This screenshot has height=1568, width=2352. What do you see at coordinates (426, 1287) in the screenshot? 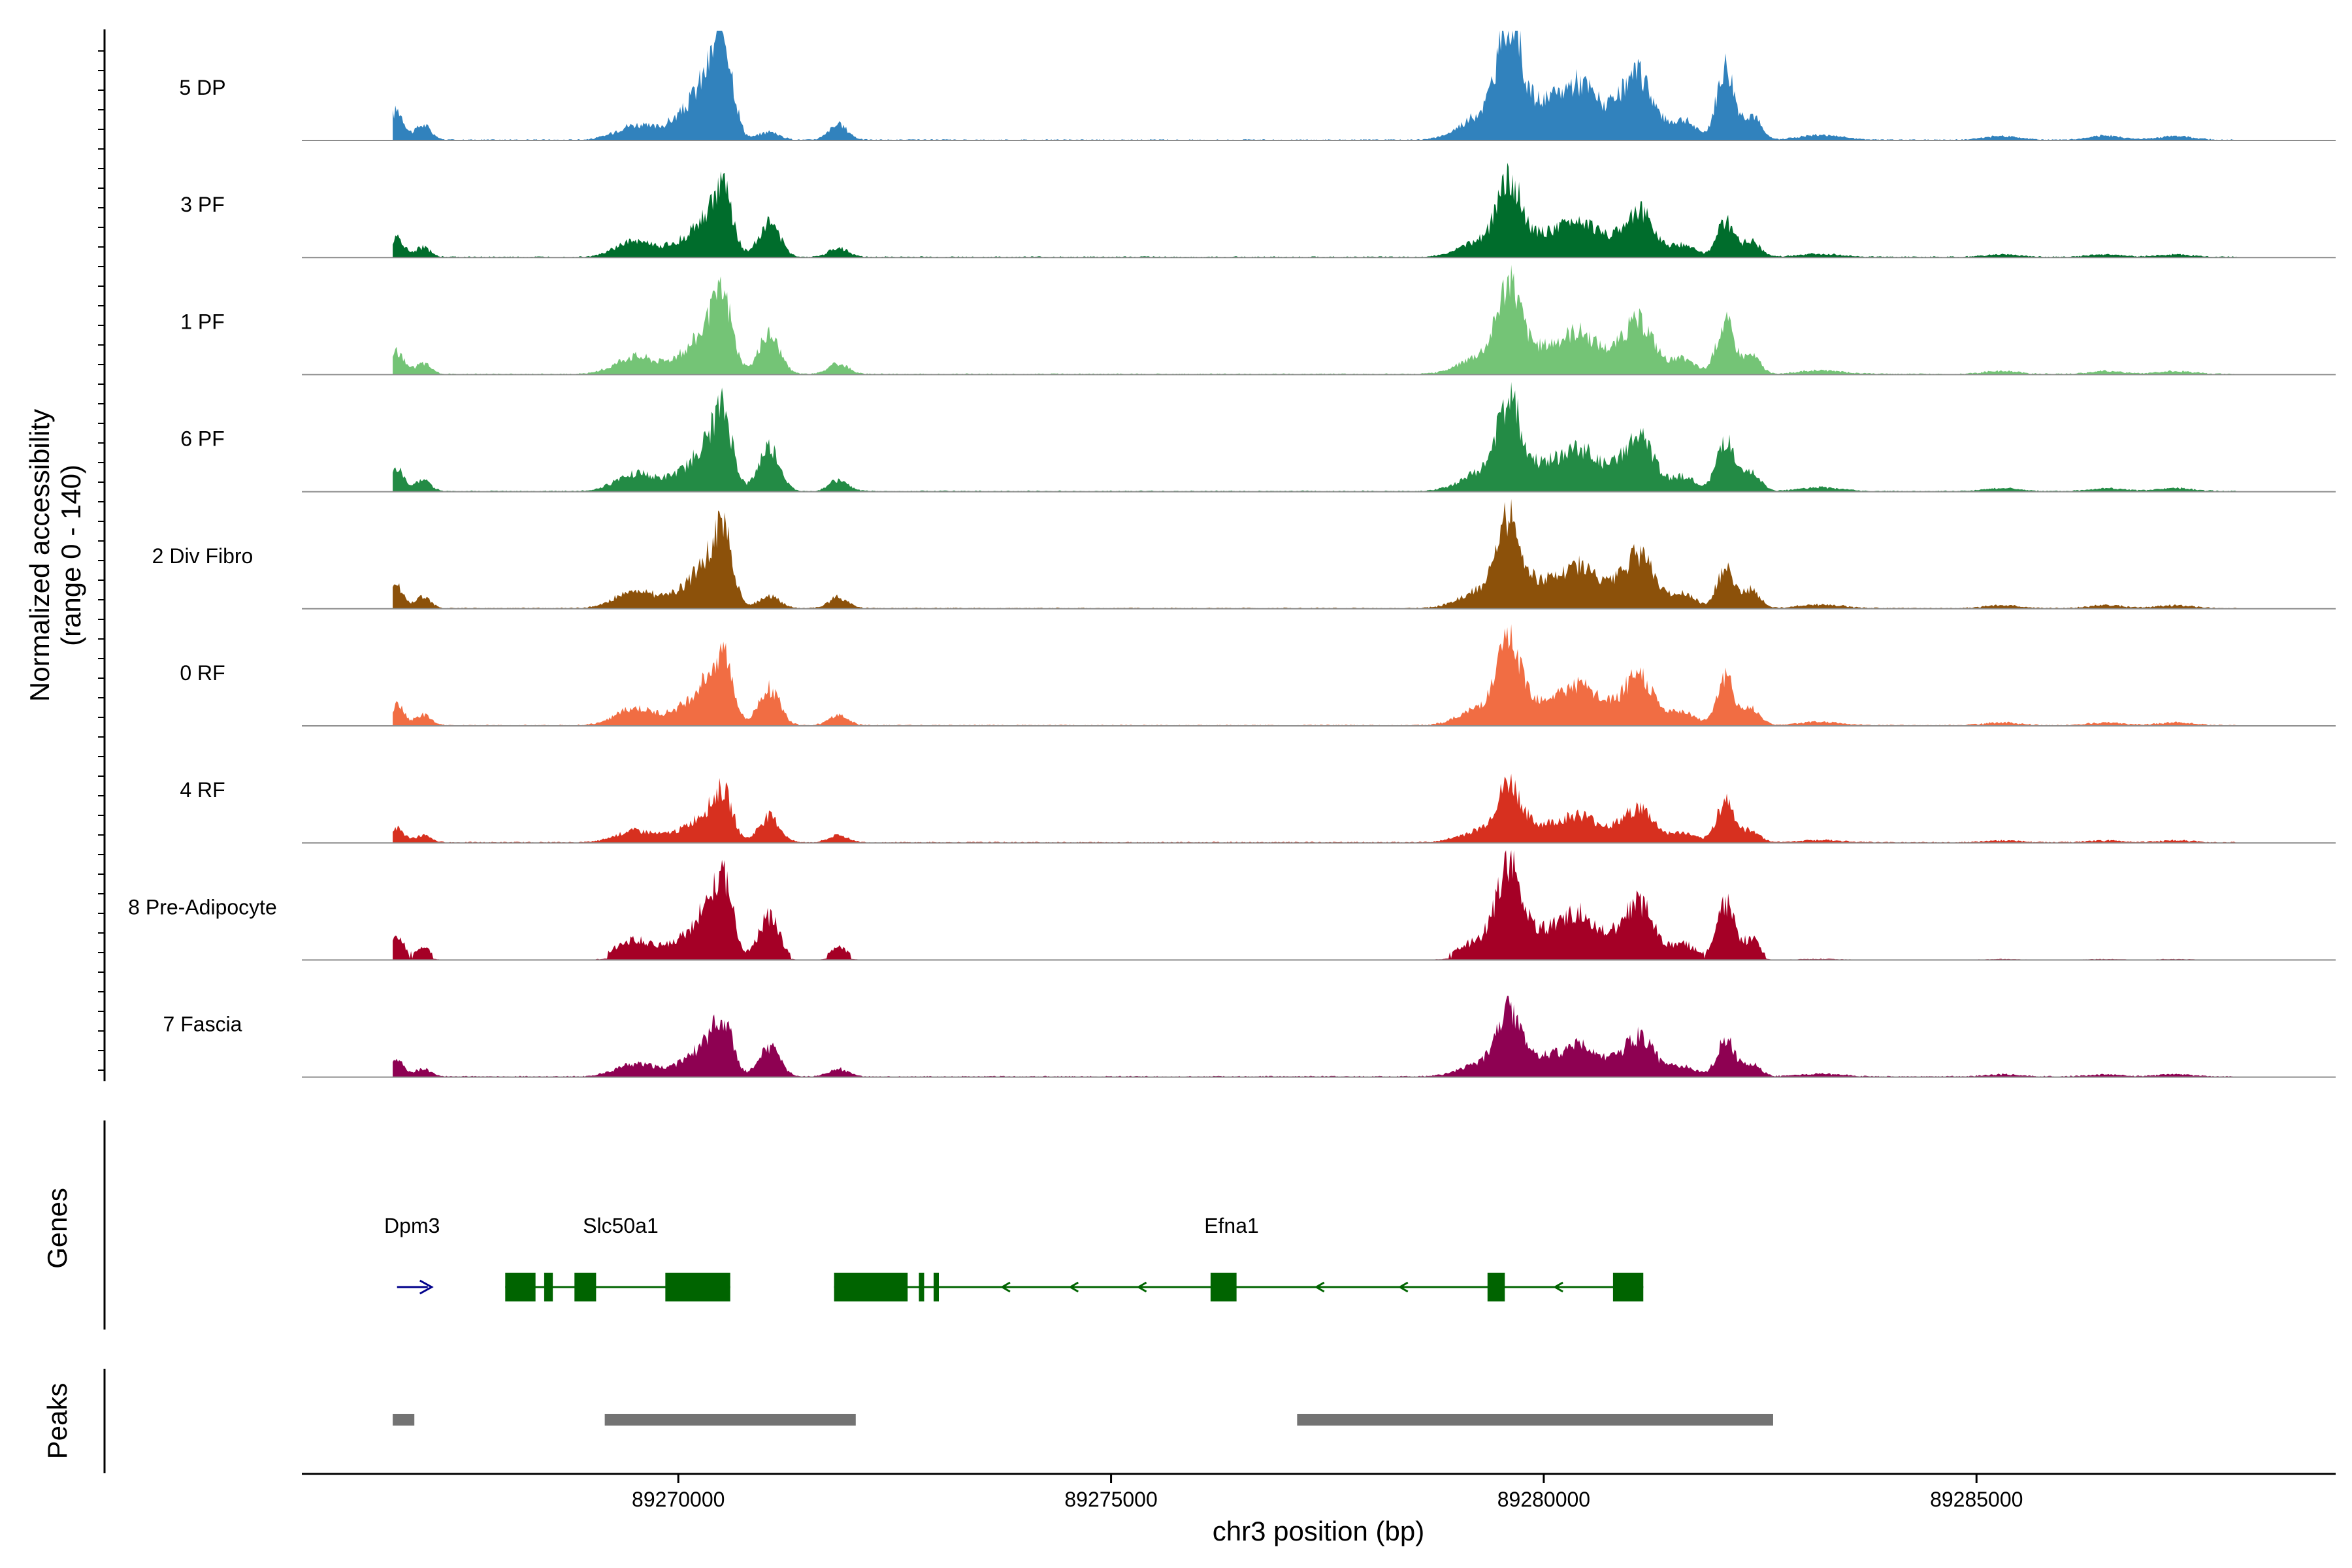
I see `gene-strand-arrow` at bounding box center [426, 1287].